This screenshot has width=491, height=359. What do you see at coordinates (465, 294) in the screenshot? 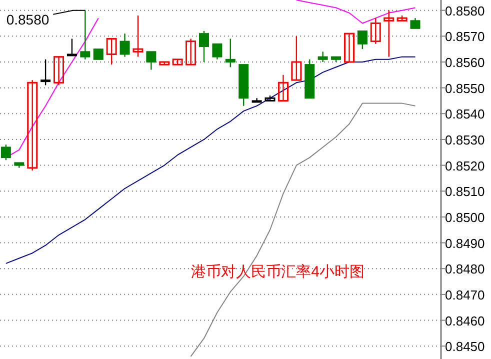
I see `y-tick-label: 0.8470` at bounding box center [465, 294].